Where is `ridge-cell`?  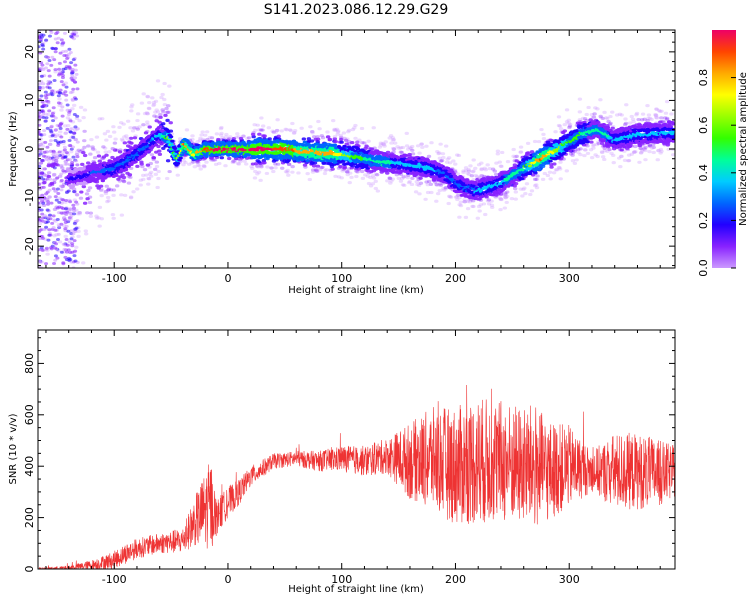 ridge-cell is located at coordinates (335, 145).